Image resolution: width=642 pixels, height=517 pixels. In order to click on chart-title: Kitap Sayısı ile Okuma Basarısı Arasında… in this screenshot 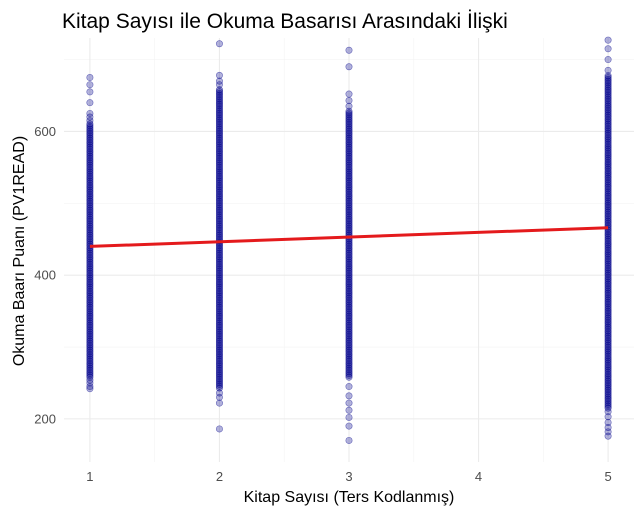, I will do `click(285, 21)`.